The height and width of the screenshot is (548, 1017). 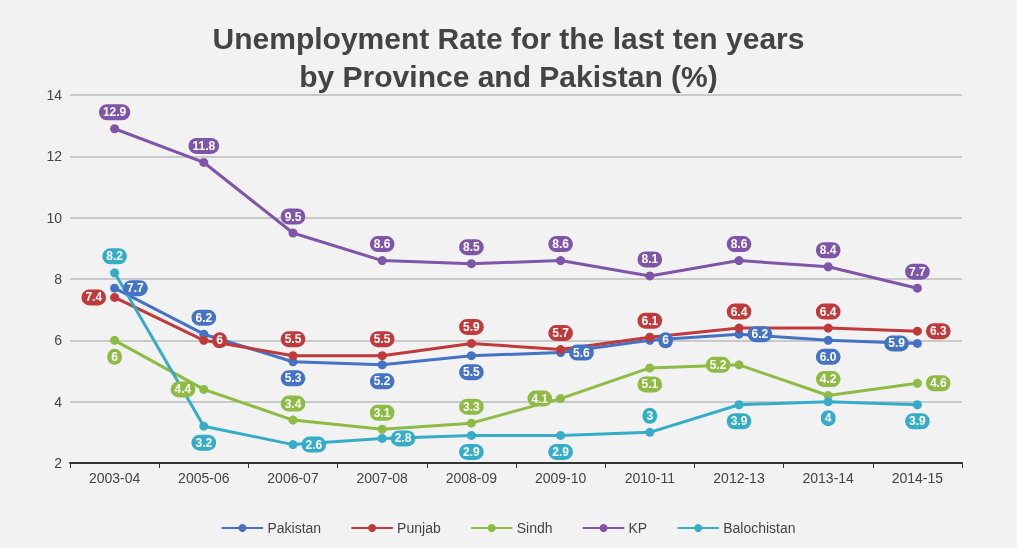 What do you see at coordinates (739, 478) in the screenshot?
I see `x-tick-label: 2012-13` at bounding box center [739, 478].